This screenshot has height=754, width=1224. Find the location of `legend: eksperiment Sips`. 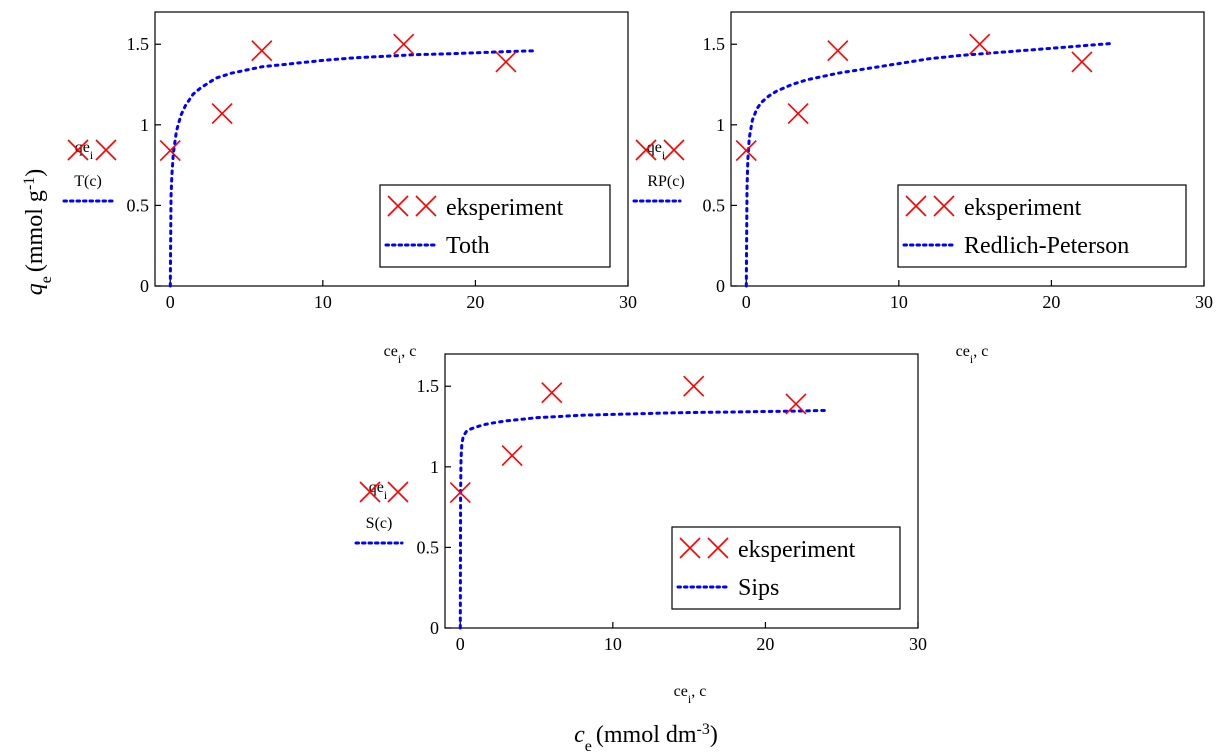

legend: eksperiment Sips is located at coordinates (786, 568).